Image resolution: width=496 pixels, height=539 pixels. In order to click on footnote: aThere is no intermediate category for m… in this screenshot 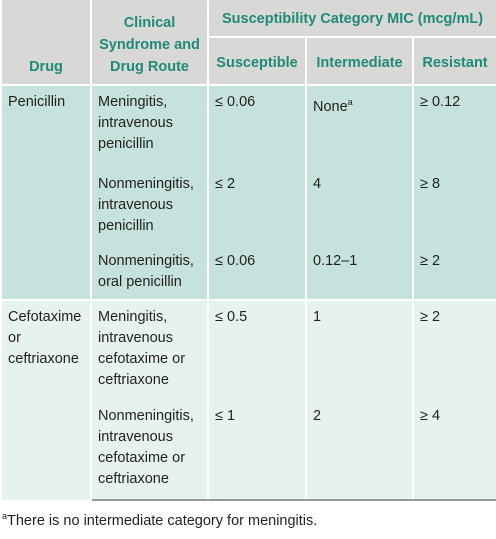, I will do `click(248, 520)`.